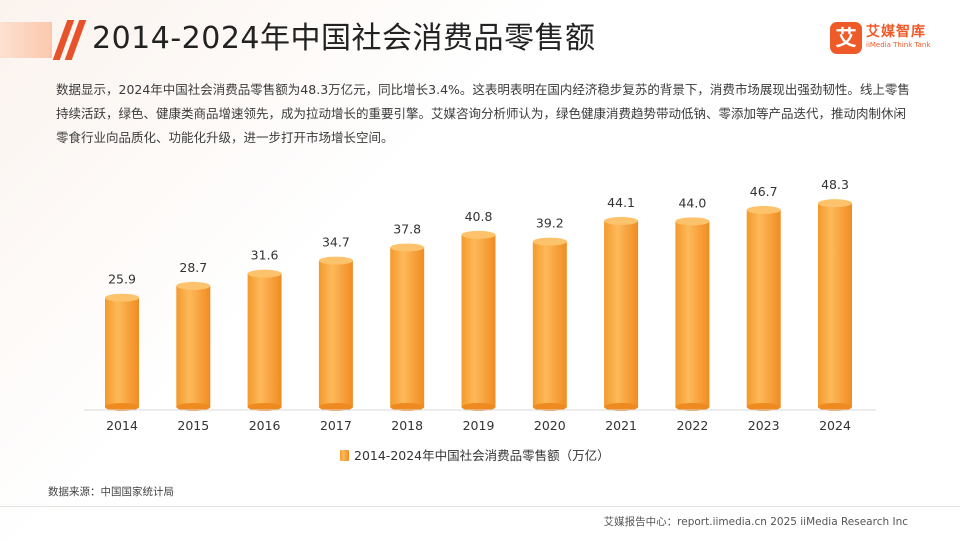  I want to click on page-title: 2014-2024年中国社会消费品零售额, so click(344, 38).